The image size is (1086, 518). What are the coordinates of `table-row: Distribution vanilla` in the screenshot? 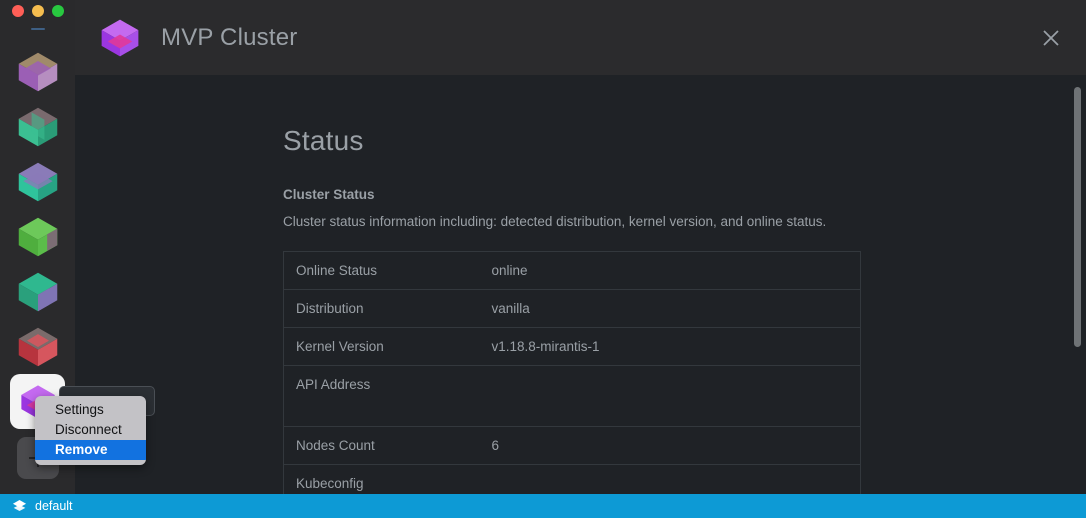 It's located at (572, 308).